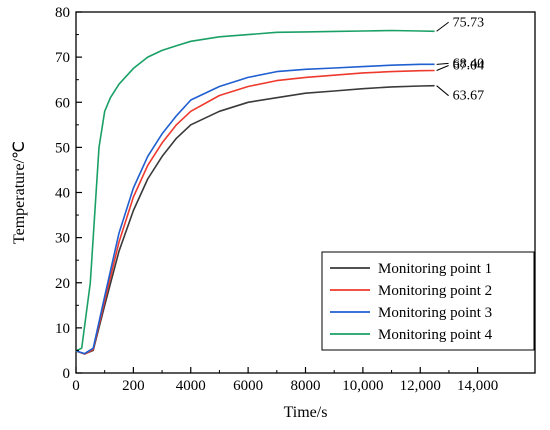 The width and height of the screenshot is (550, 430). Describe the element at coordinates (62, 103) in the screenshot. I see `y-tick-label: 60` at that location.